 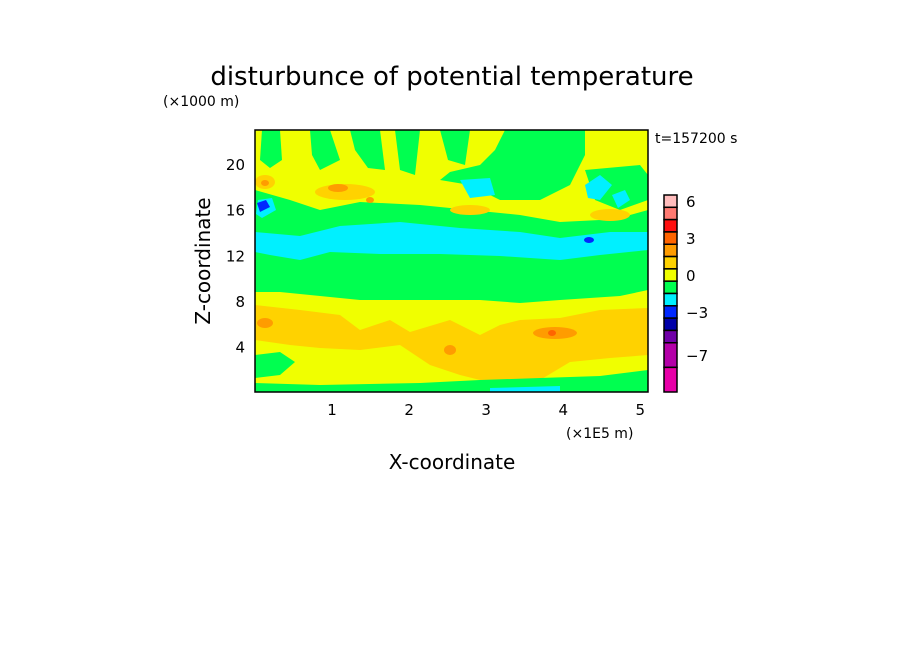 What do you see at coordinates (240, 347) in the screenshot?
I see `y-tick-label: 4` at bounding box center [240, 347].